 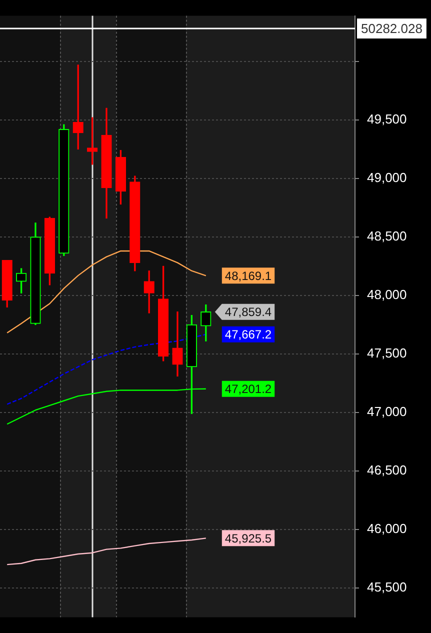 What do you see at coordinates (387, 470) in the screenshot?
I see `y-tick-label: 46,500` at bounding box center [387, 470].